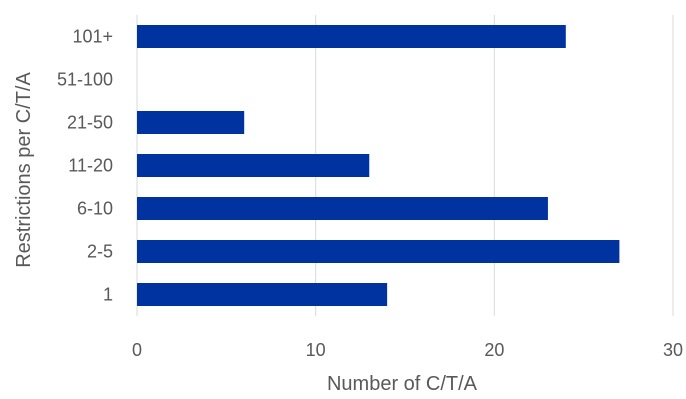 The image size is (686, 399). What do you see at coordinates (494, 350) in the screenshot?
I see `x-tick-label: 20` at bounding box center [494, 350].